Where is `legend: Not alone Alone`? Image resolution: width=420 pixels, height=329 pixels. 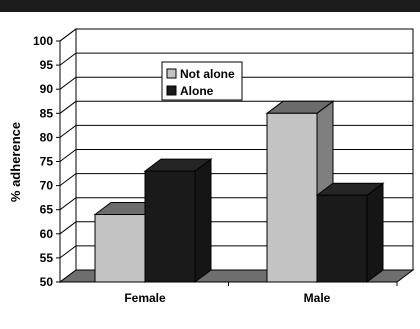 legend: Not alone Alone is located at coordinates (202, 81).